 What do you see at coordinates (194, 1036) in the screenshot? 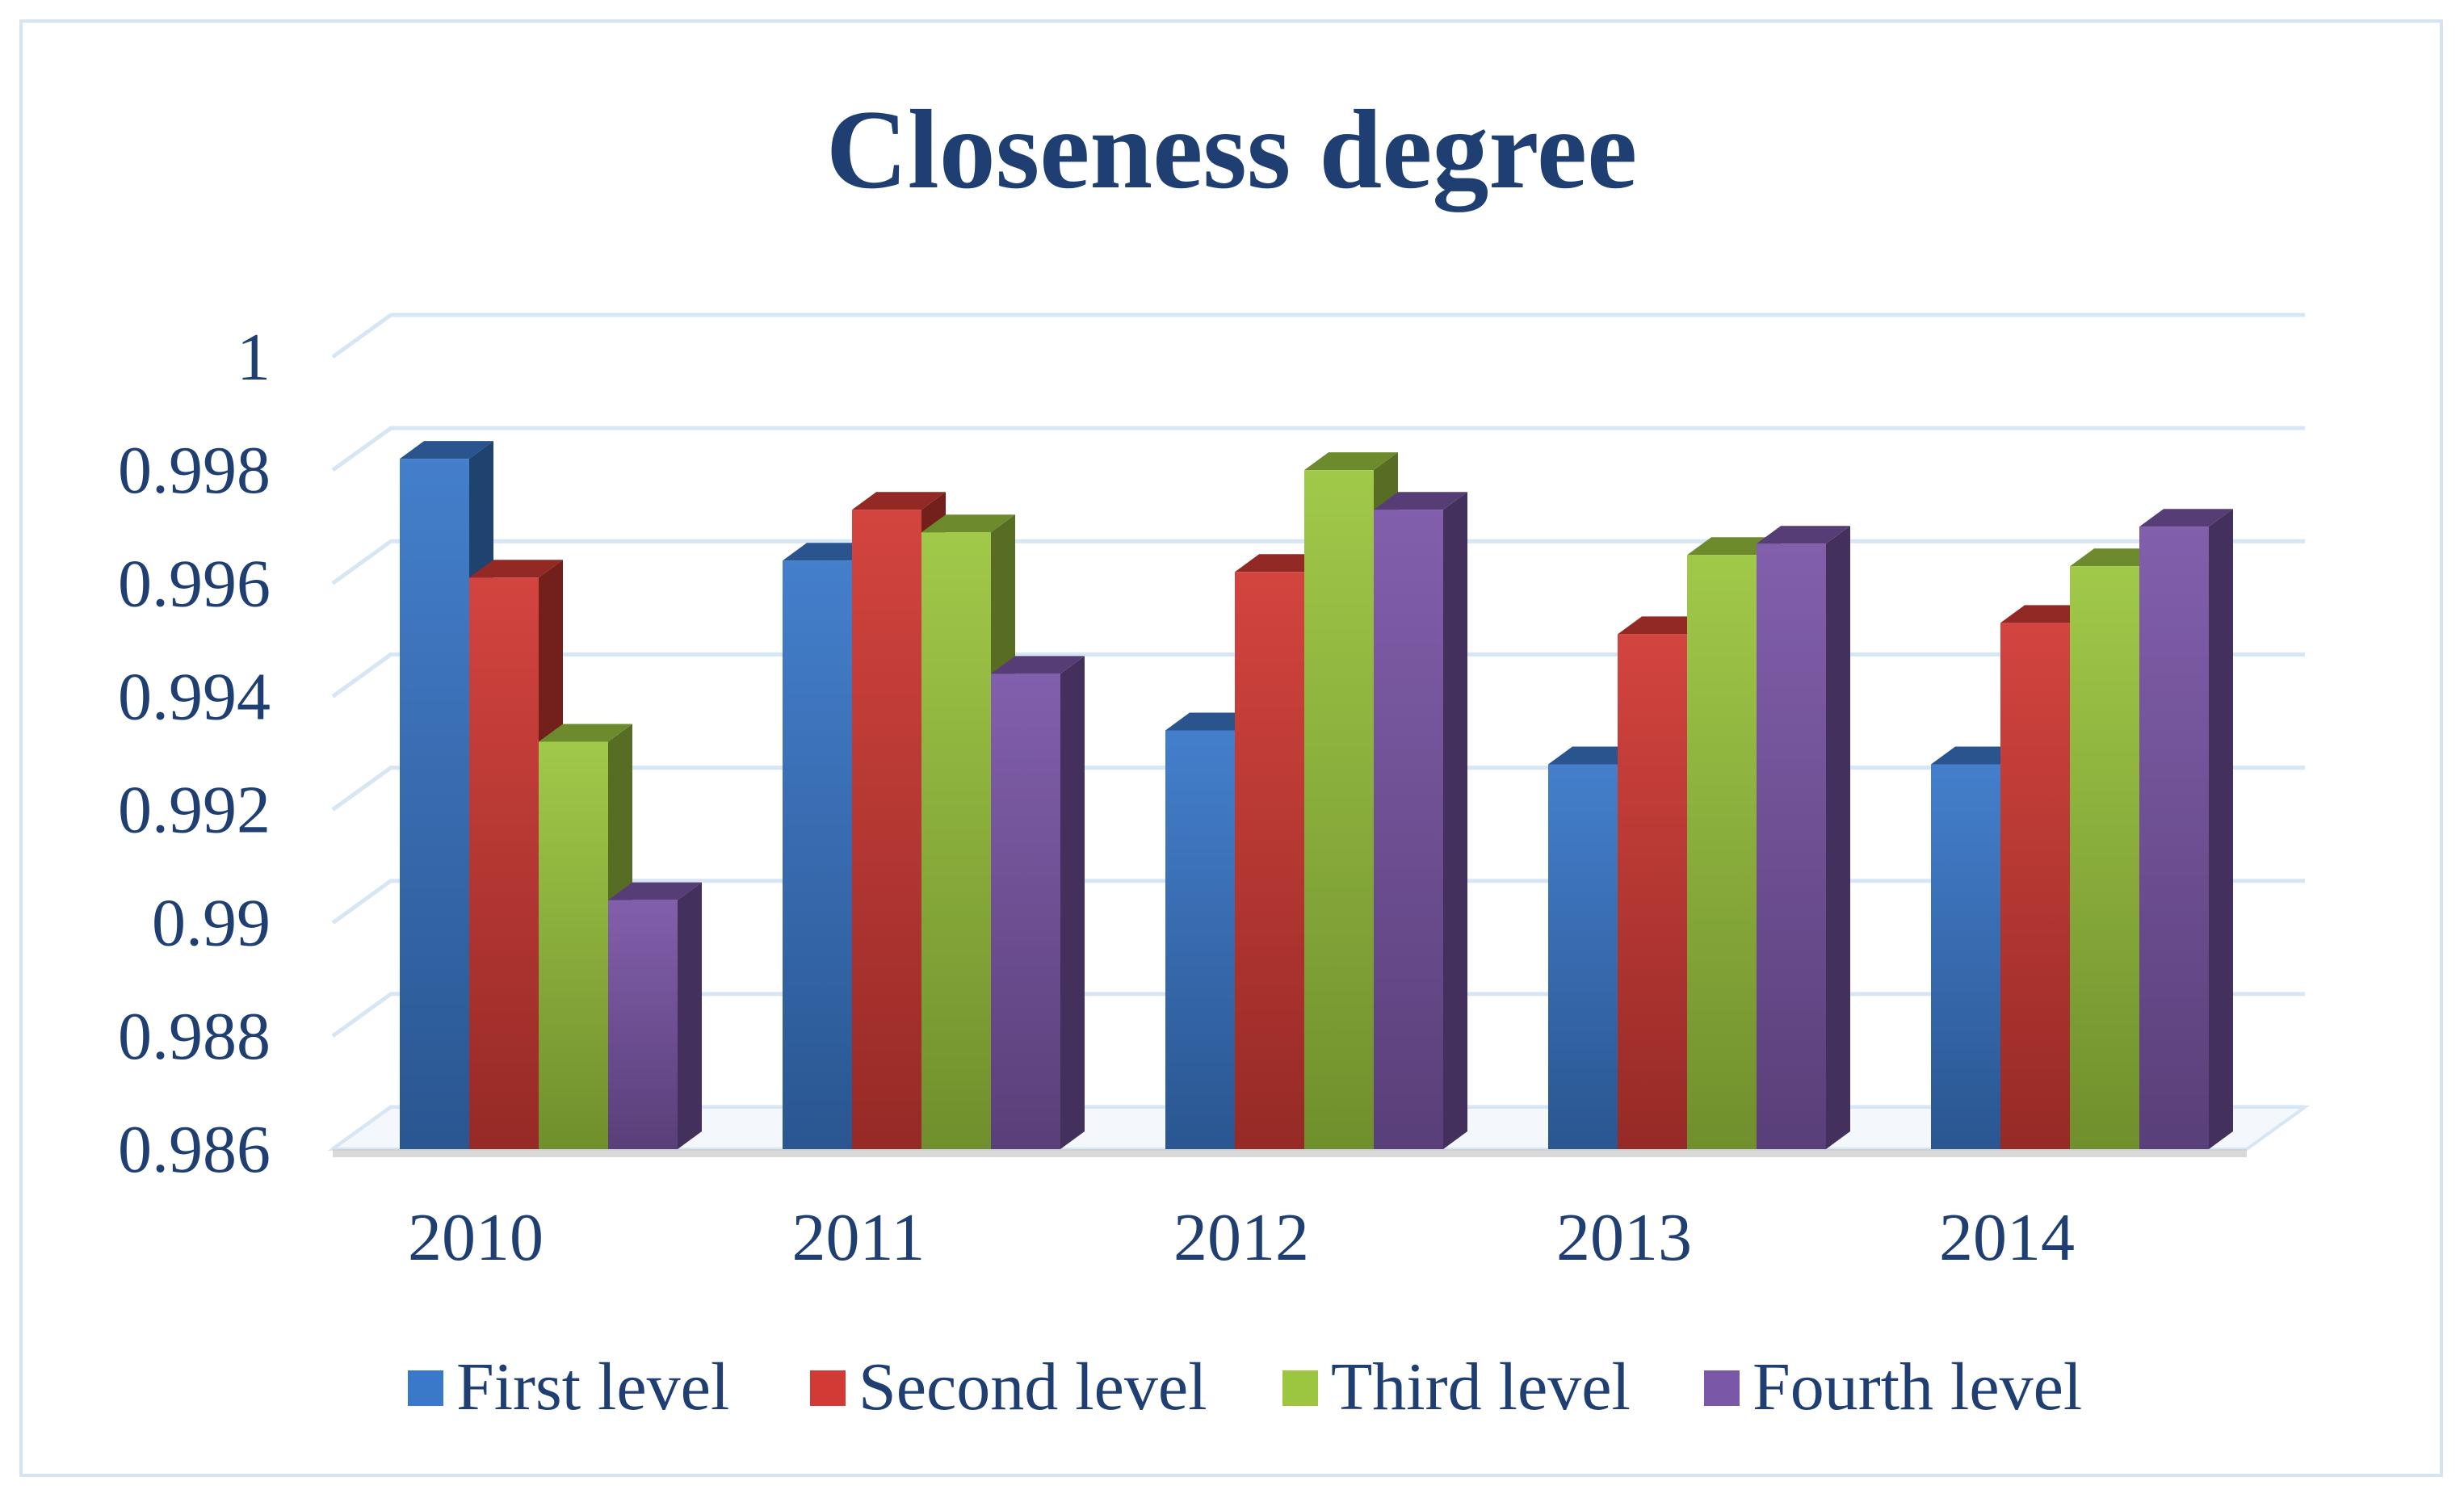
I see `y-tick-label: 0.988` at bounding box center [194, 1036].